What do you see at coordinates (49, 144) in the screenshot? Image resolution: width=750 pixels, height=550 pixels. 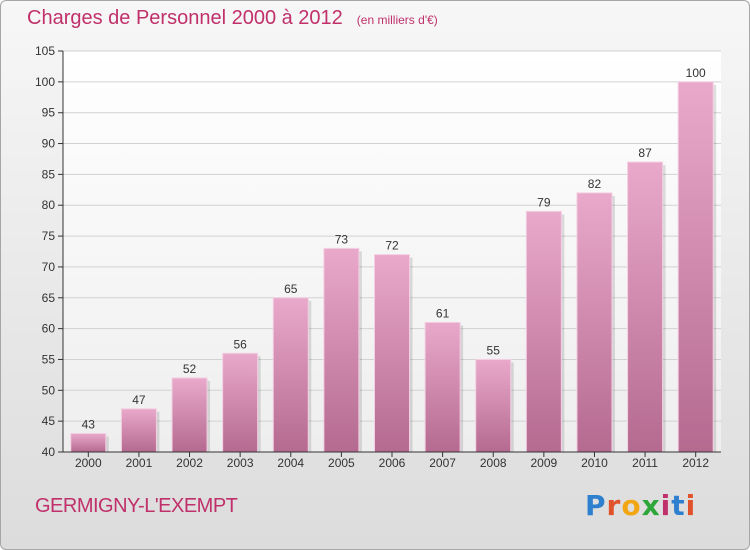 I see `y-tick-label: 90` at bounding box center [49, 144].